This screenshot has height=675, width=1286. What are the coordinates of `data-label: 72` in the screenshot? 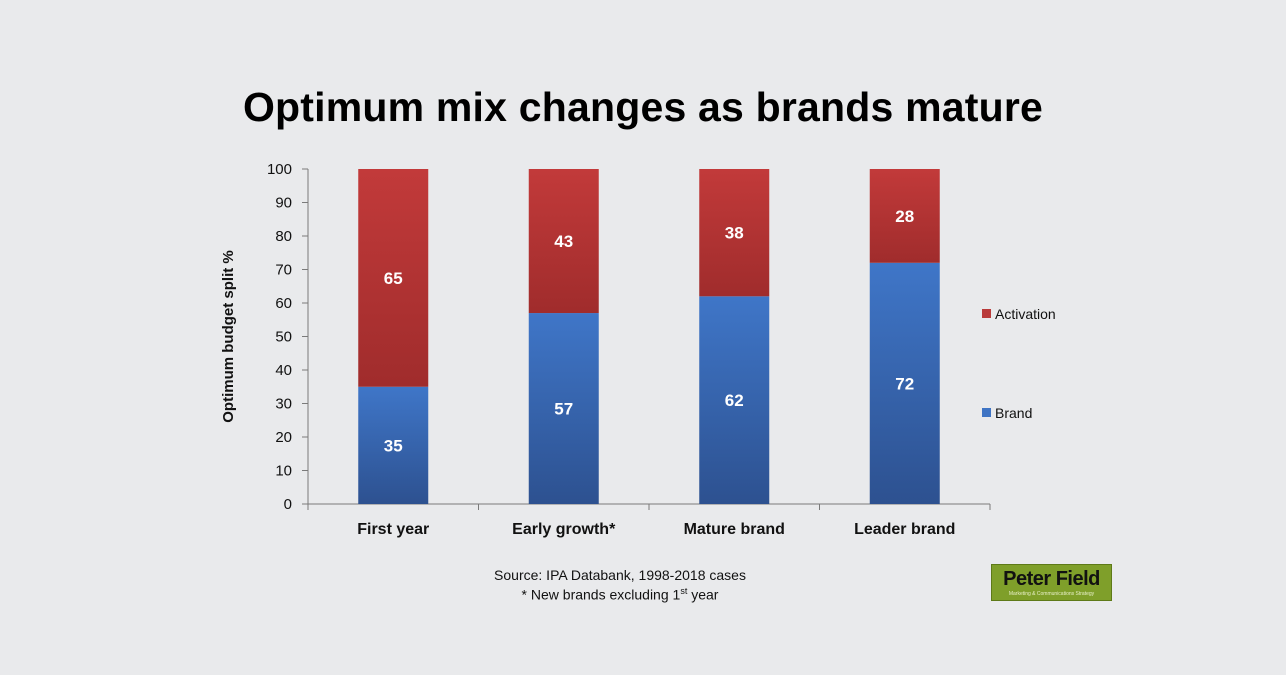 It's located at (904, 383).